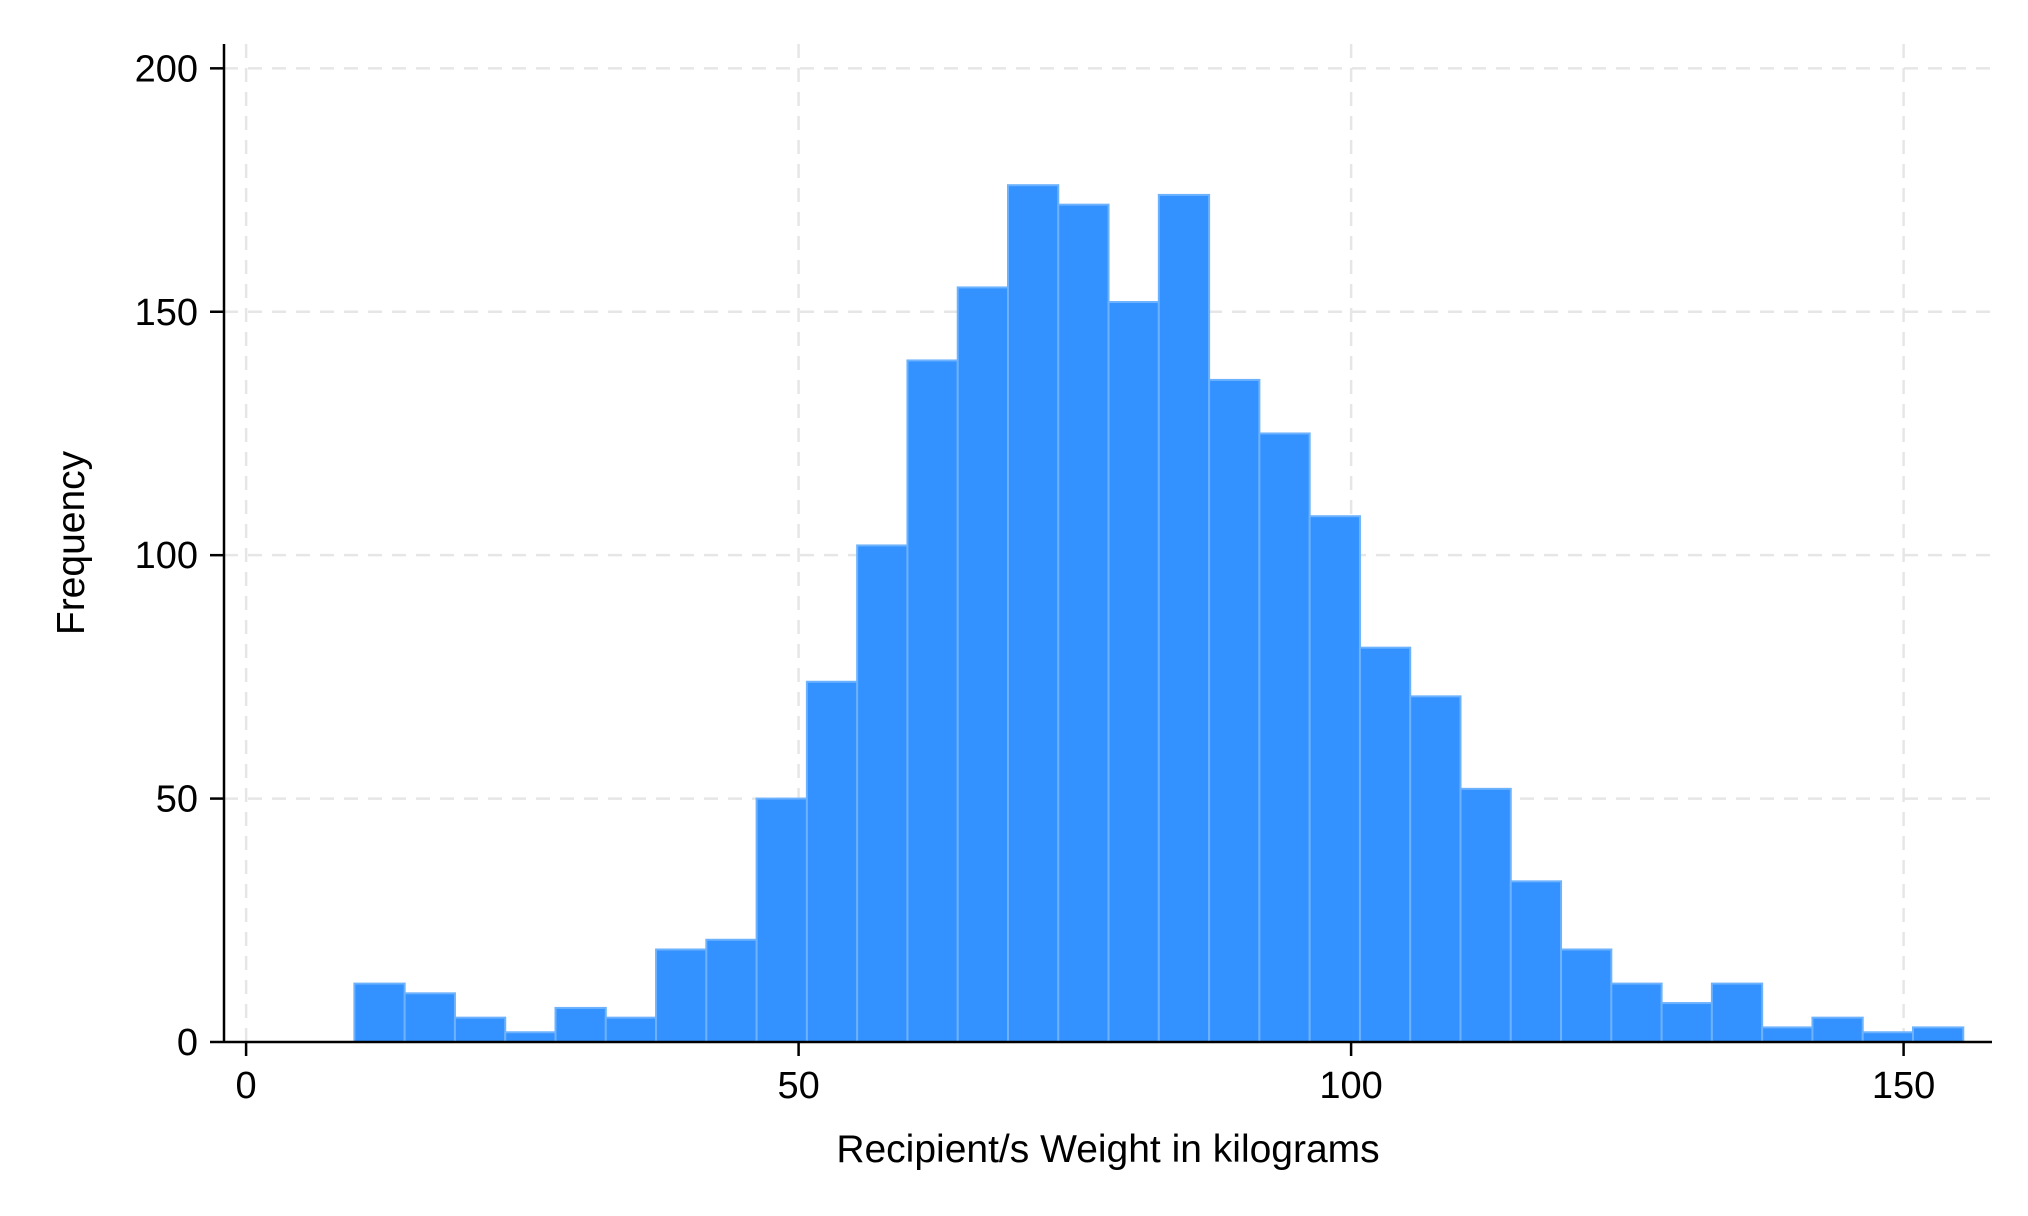 This screenshot has width=2028, height=1216. I want to click on x-tick-label: 50, so click(798, 1086).